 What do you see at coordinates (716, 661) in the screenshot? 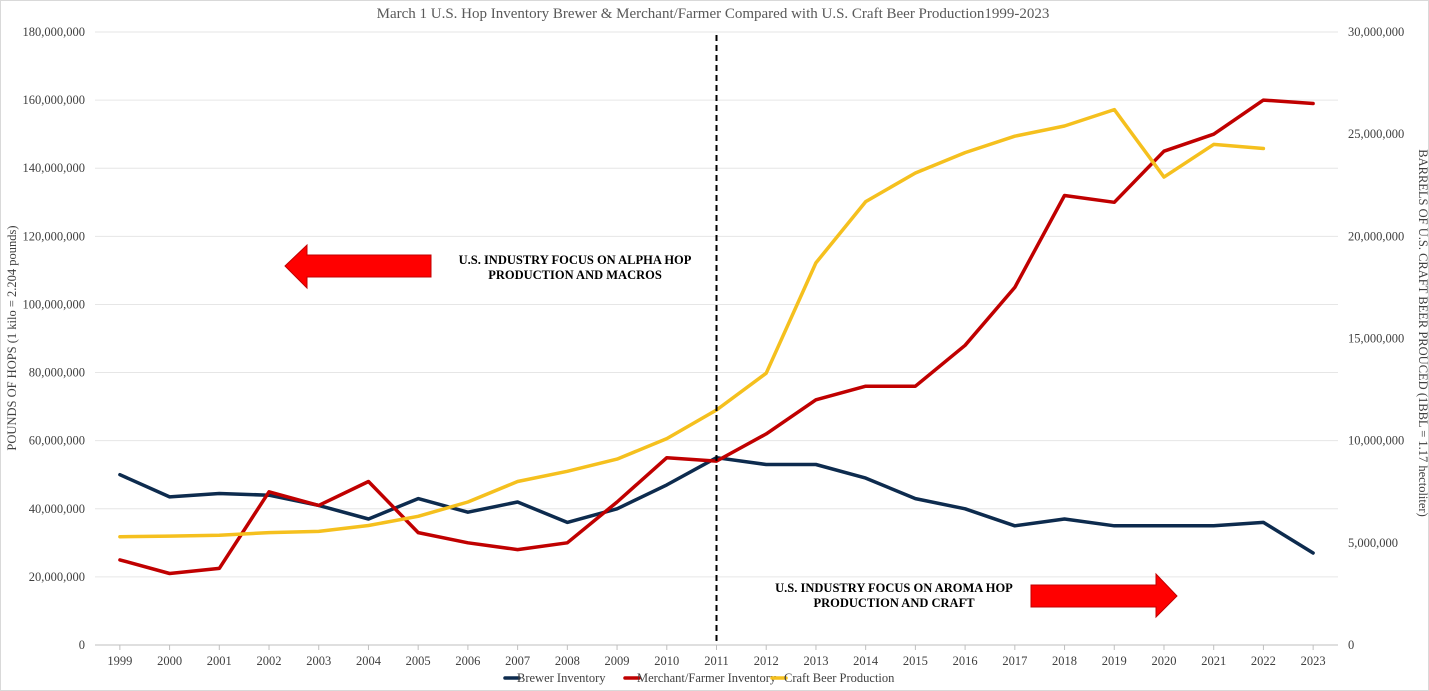
I see `x-tick-label: 2011` at bounding box center [716, 661].